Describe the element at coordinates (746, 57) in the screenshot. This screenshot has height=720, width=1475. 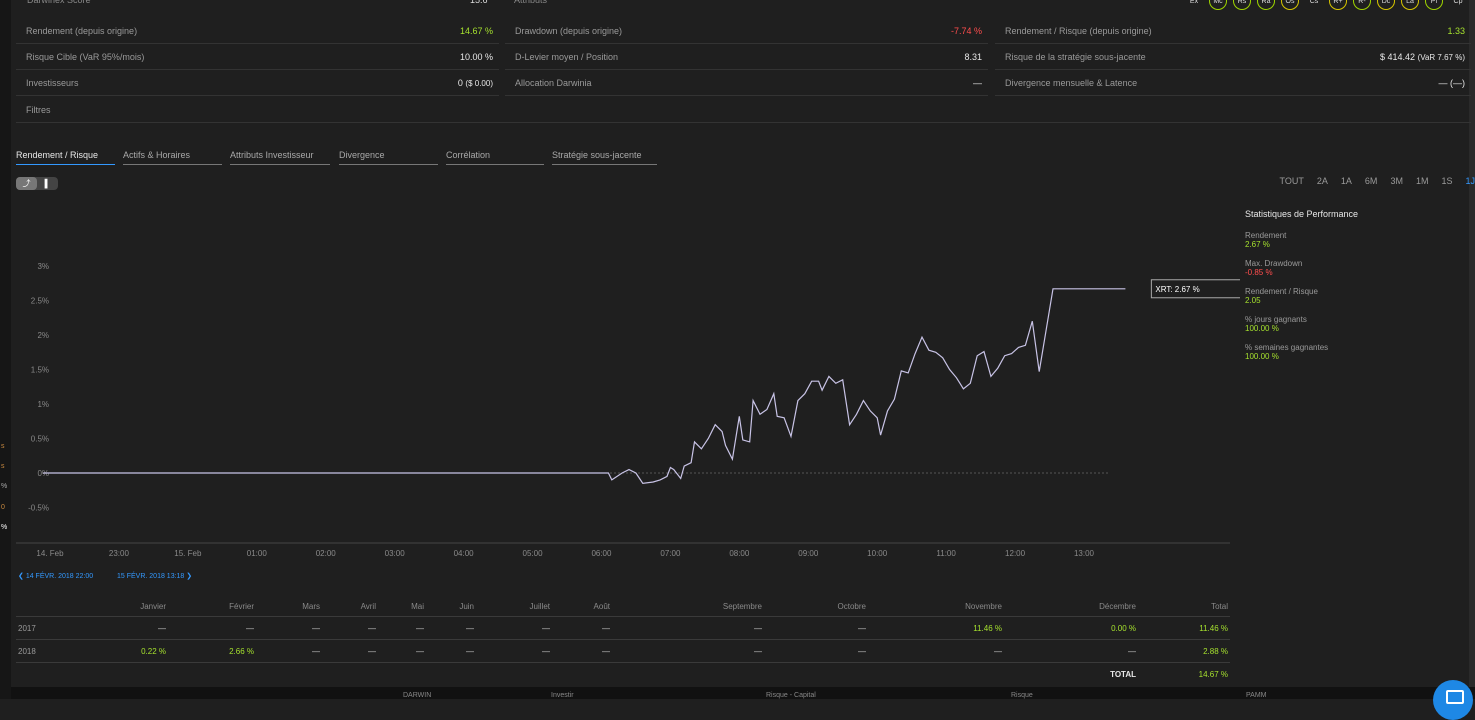
I see `stat-d-levier: D-Levier moyen / Position 8.31` at that location.